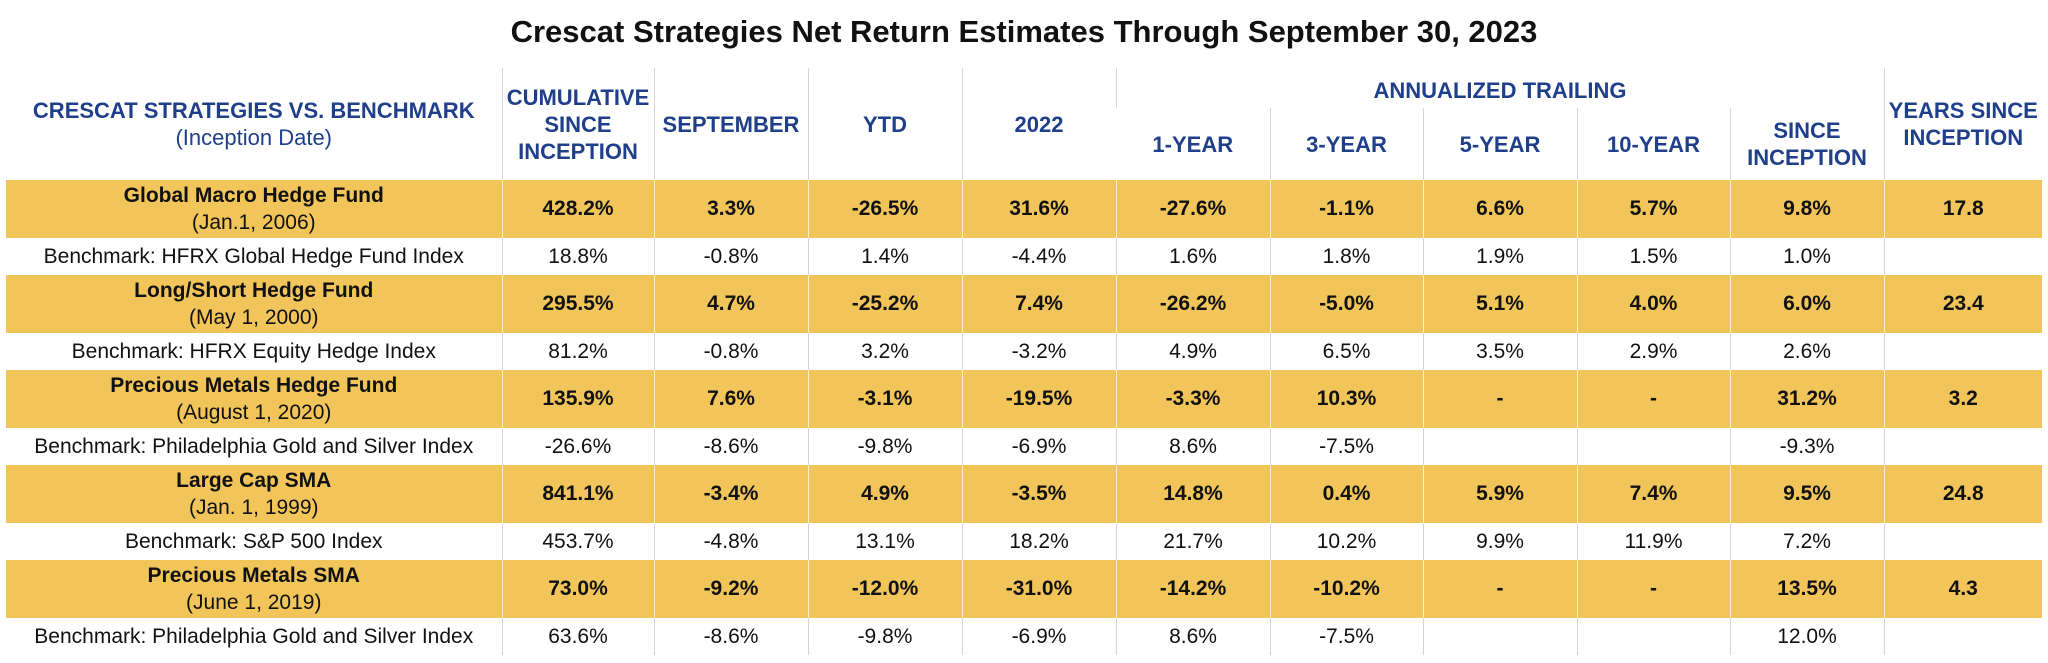  I want to click on value-cell: 31.6%, so click(1038, 209).